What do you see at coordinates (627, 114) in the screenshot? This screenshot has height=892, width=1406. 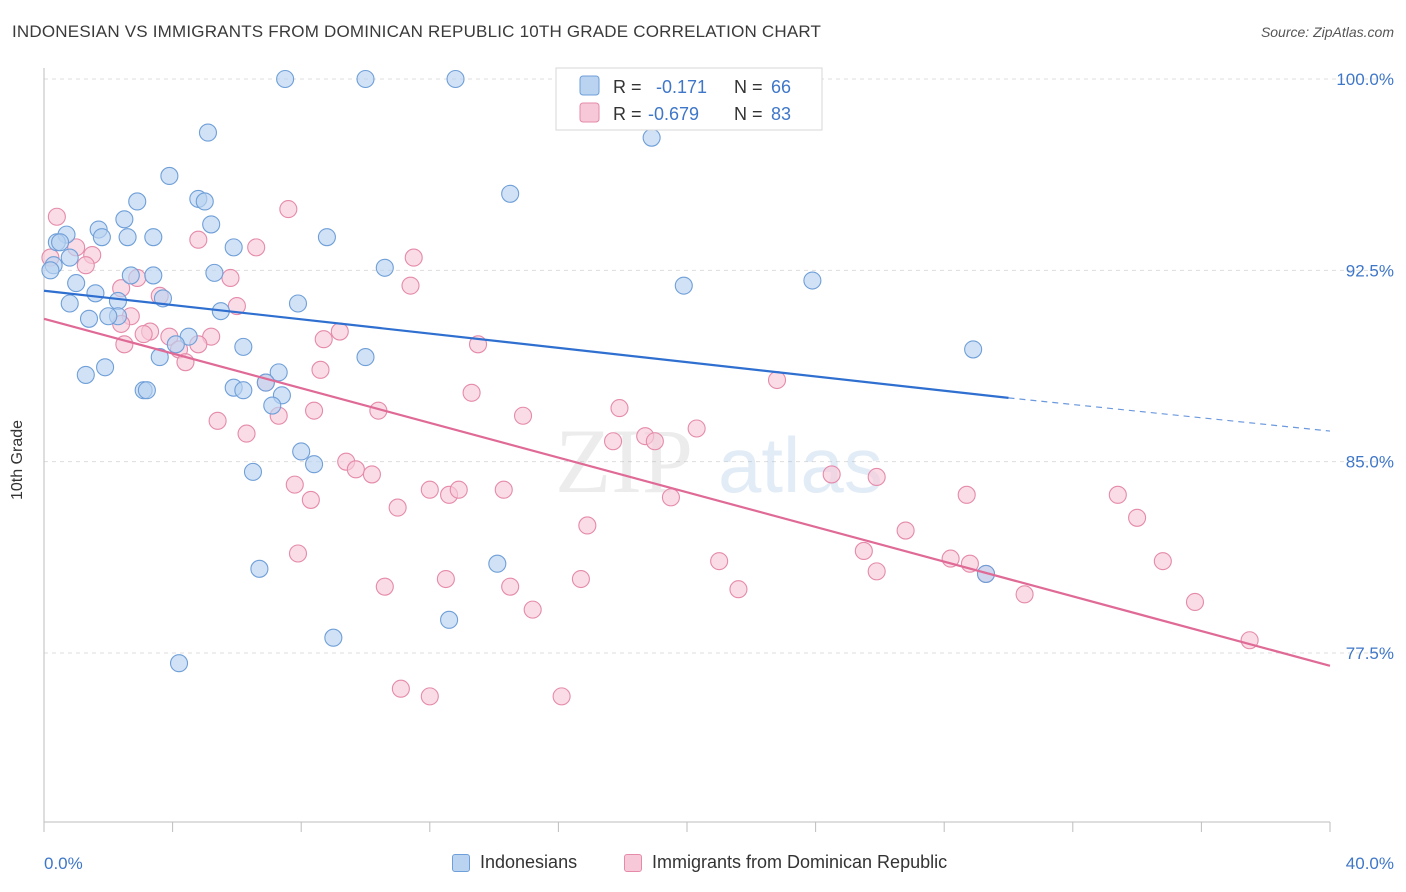 I see `legend-r-label-2: R =` at bounding box center [627, 114].